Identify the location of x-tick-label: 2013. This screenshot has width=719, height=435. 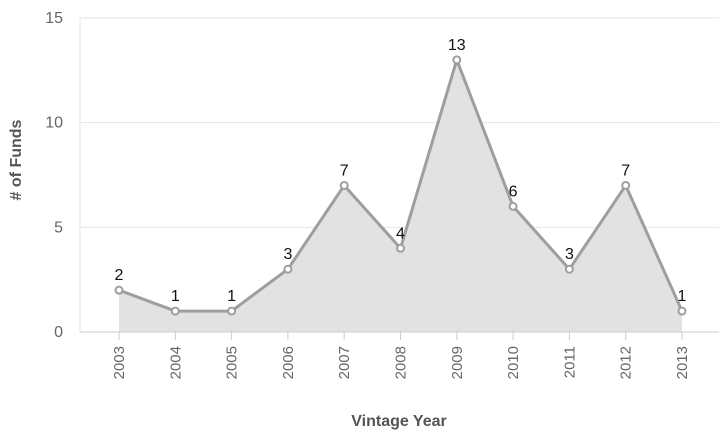
(682, 362).